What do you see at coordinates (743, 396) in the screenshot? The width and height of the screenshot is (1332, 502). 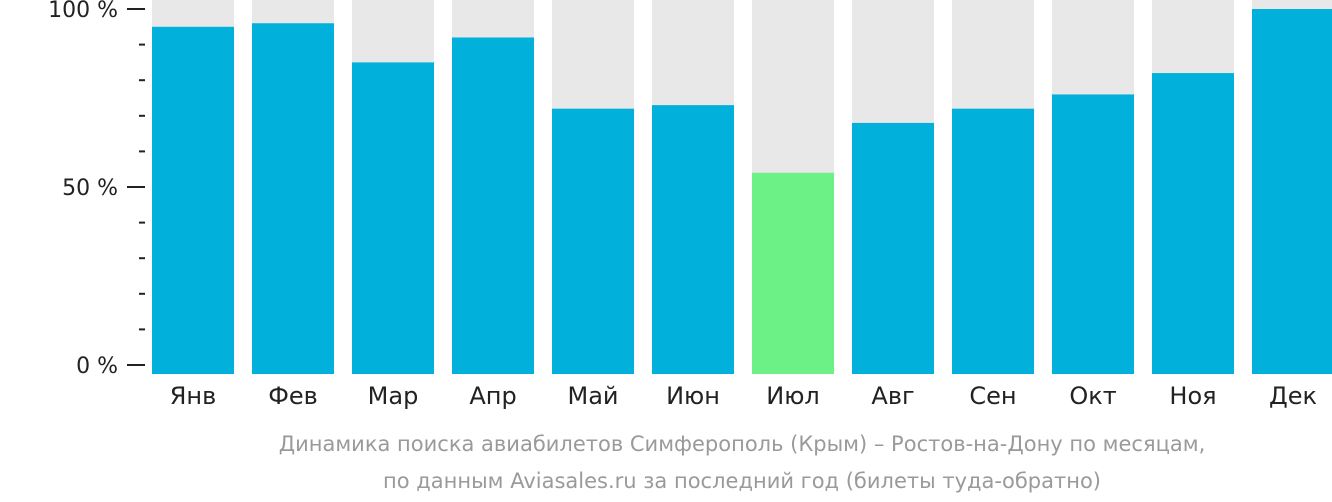 I see `x-axis-labels: Янв Фев Мар Апр Май Июн Июл Авг Сен Окт Ноя Дек` at bounding box center [743, 396].